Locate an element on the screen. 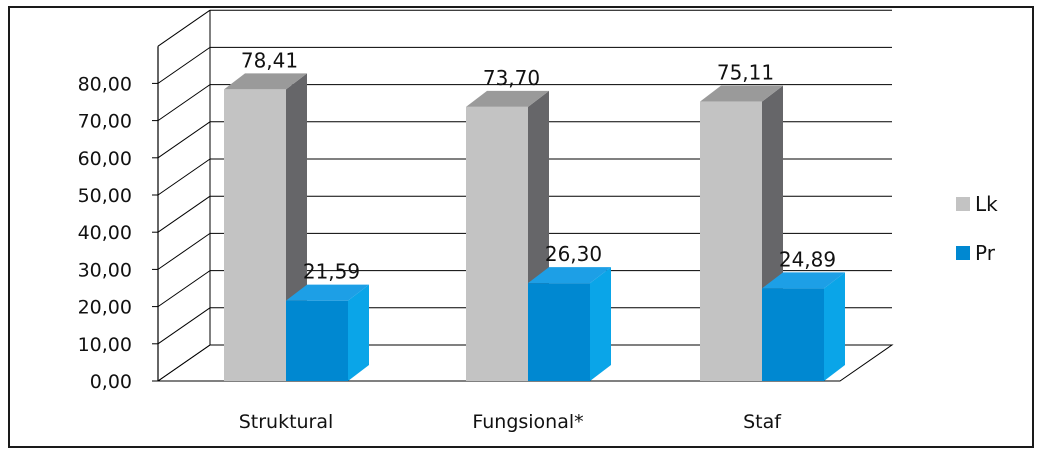 The image size is (1050, 456). y-tick-label: 40,00 is located at coordinates (105, 233).